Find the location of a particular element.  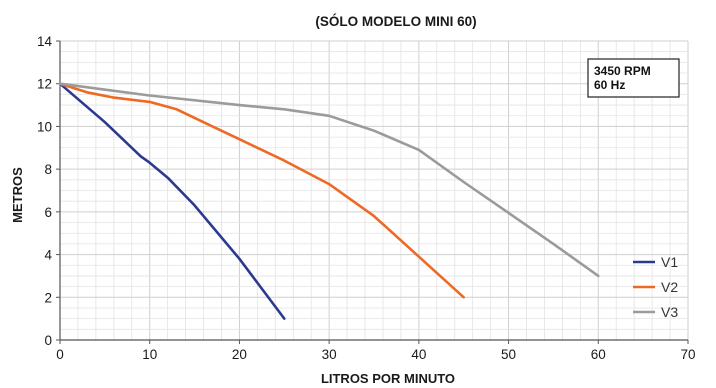

annotation-rpm: 3450 RPM is located at coordinates (622, 71).